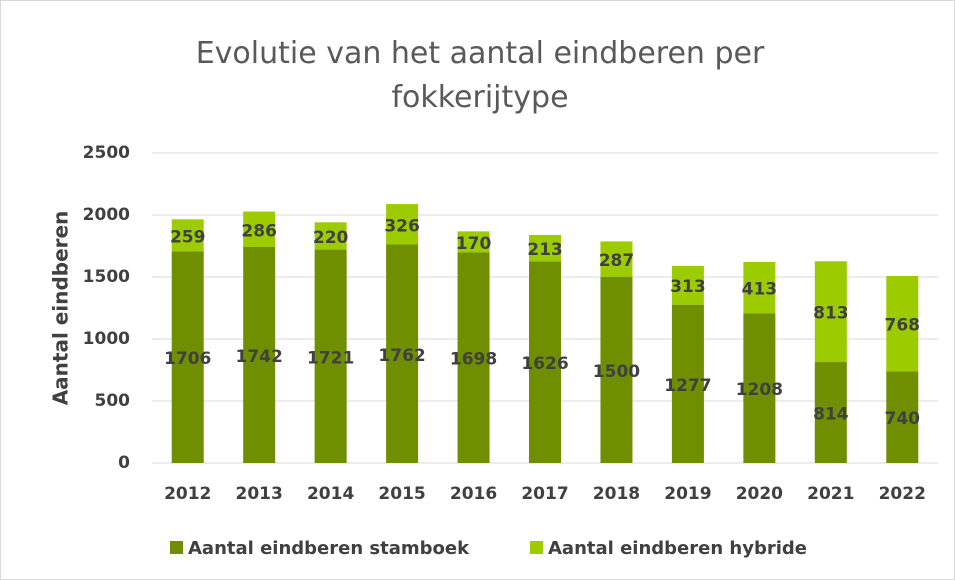  What do you see at coordinates (187, 494) in the screenshot?
I see `x-tick-label: 2012` at bounding box center [187, 494].